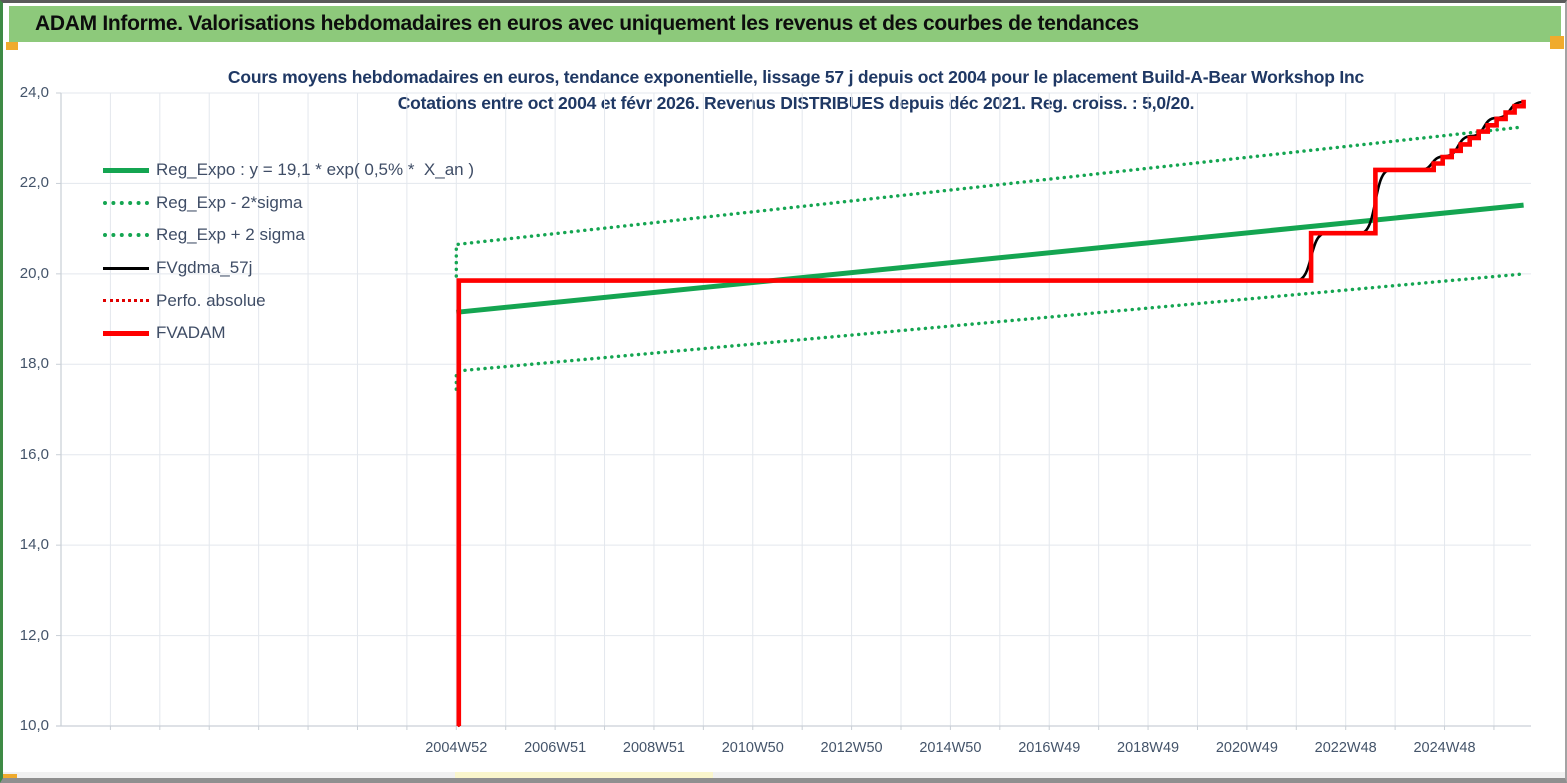 Image resolution: width=1567 pixels, height=783 pixels. Describe the element at coordinates (973, 781) in the screenshot. I see `bottom-highlight-right` at that location.